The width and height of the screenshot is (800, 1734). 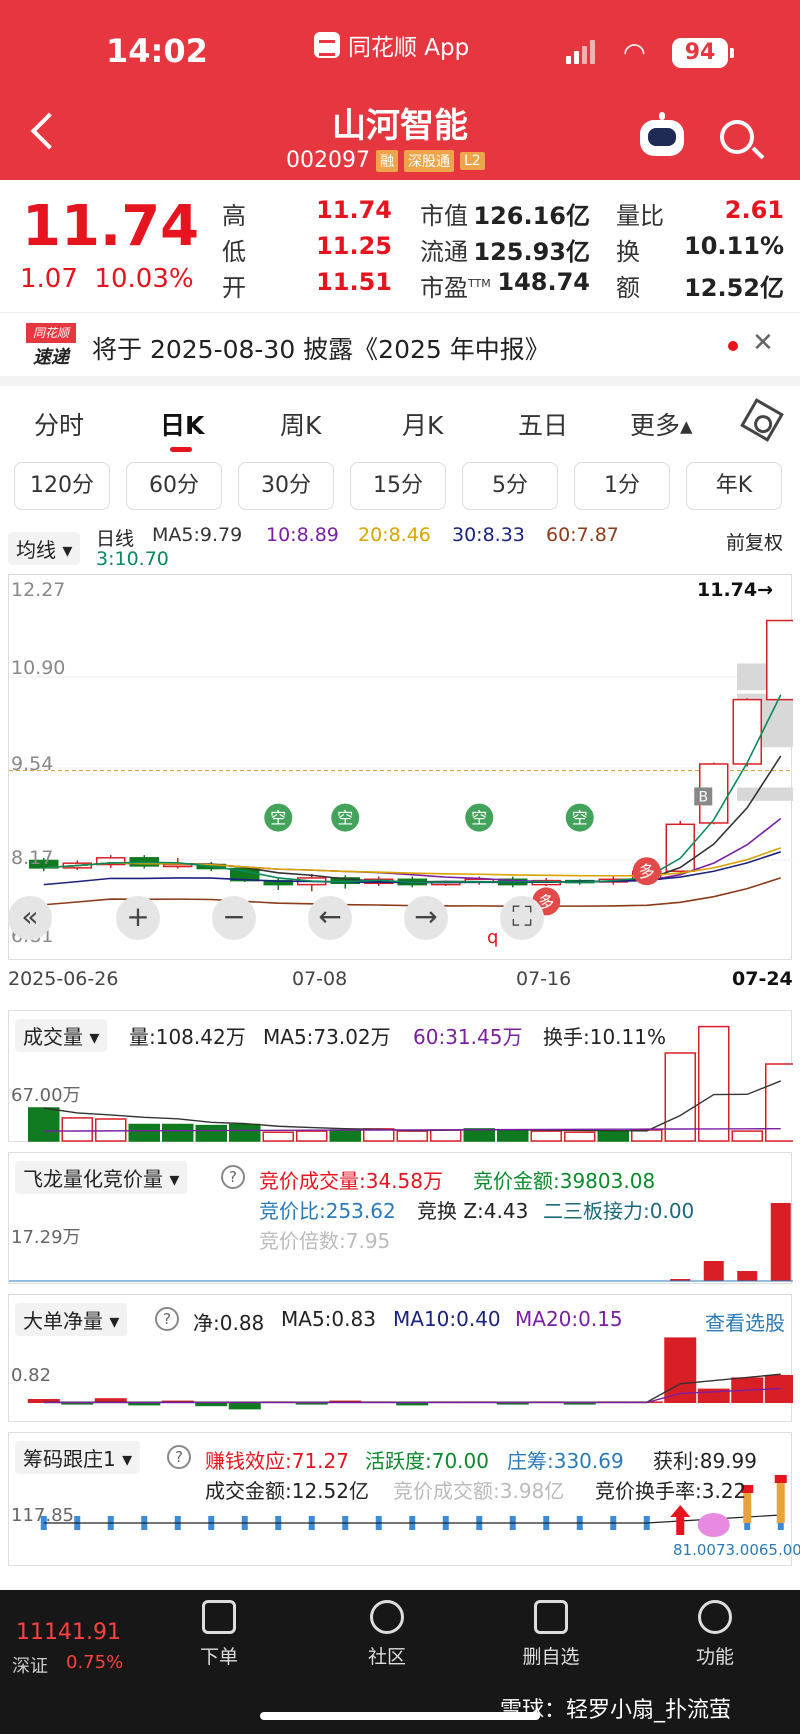 What do you see at coordinates (762, 979) in the screenshot?
I see `date-0724: 07-24` at bounding box center [762, 979].